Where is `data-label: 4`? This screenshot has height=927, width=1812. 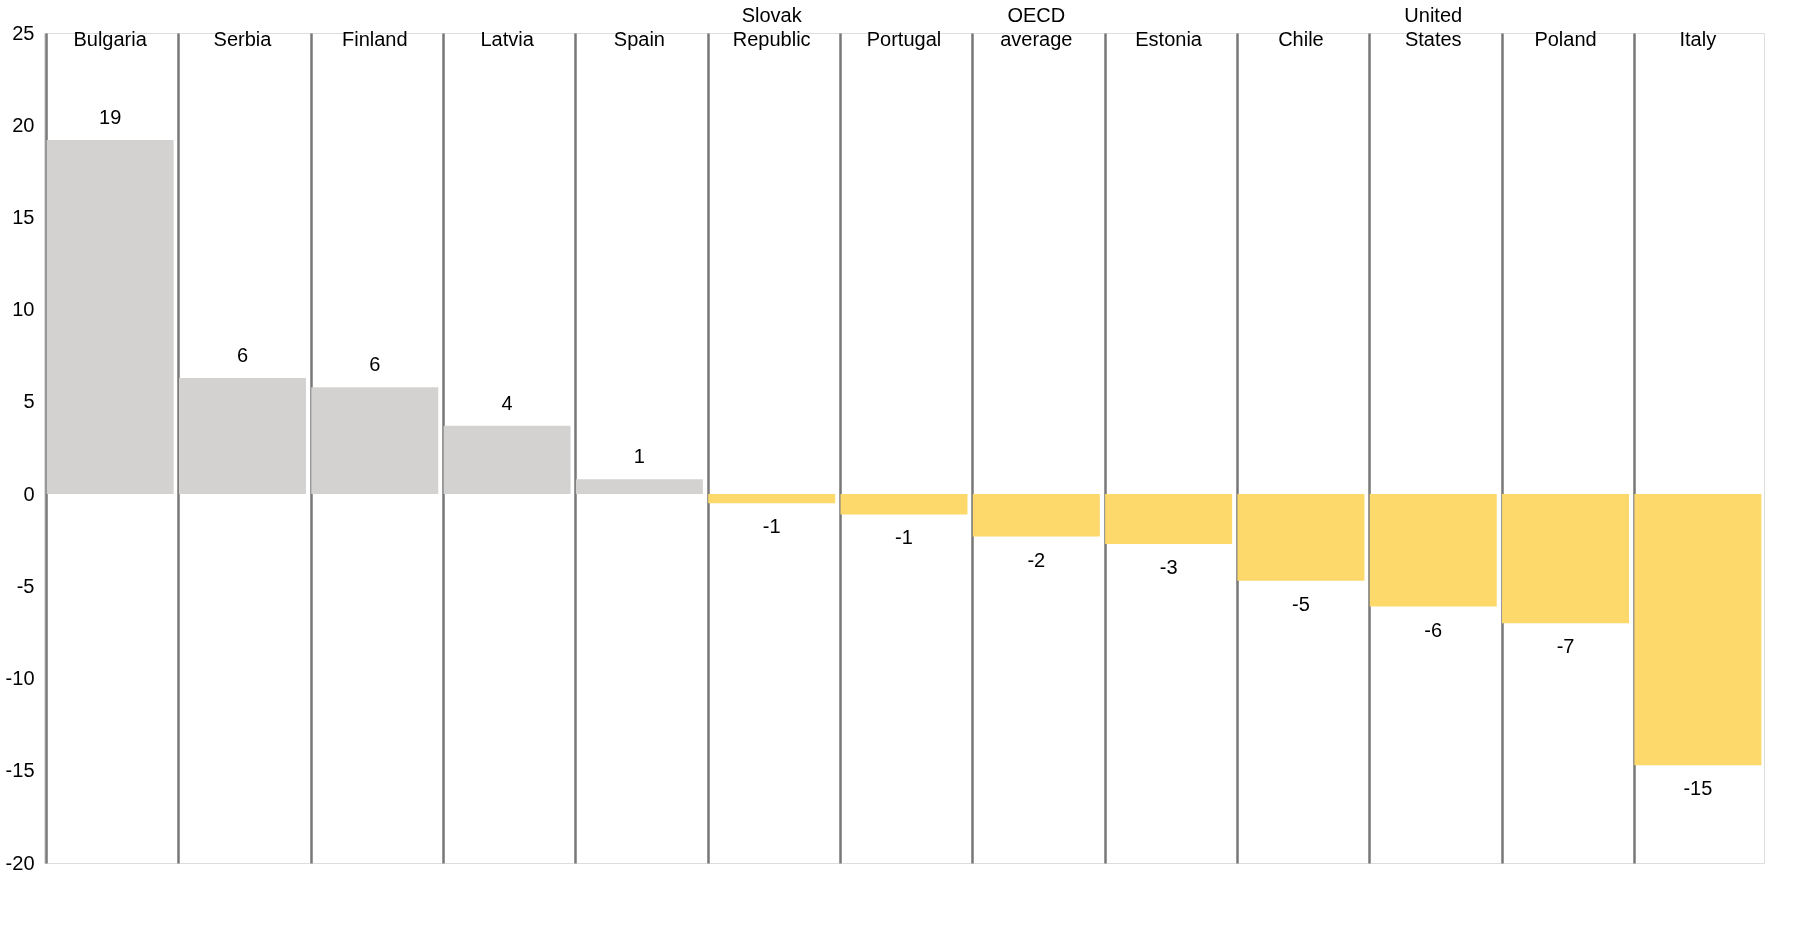 data-label: 4 is located at coordinates (507, 402).